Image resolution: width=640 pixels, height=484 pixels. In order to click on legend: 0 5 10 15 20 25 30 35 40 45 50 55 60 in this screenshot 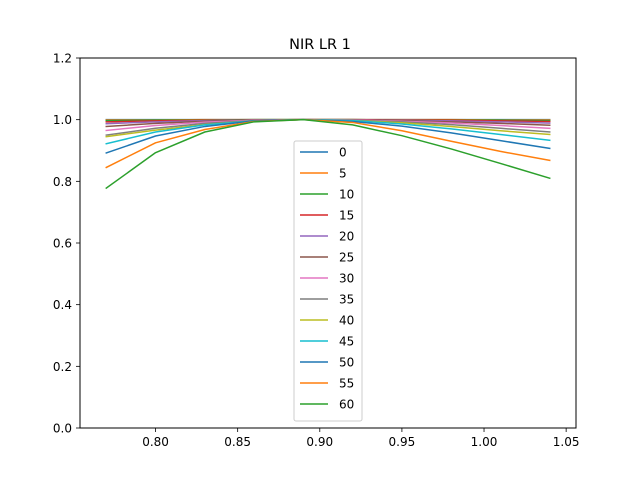, I will do `click(328, 281)`.